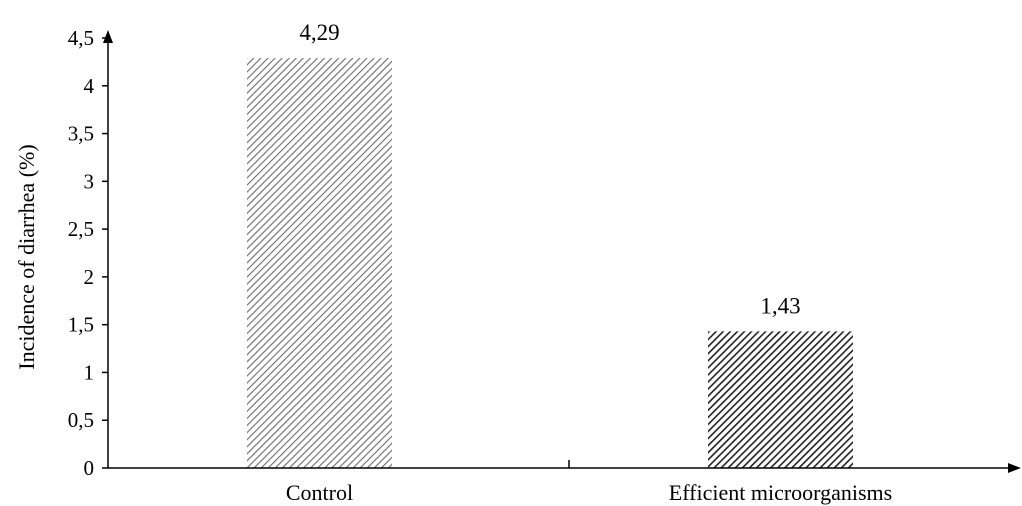 The height and width of the screenshot is (506, 1022). I want to click on bar-data-label: 4,29, so click(319, 32).